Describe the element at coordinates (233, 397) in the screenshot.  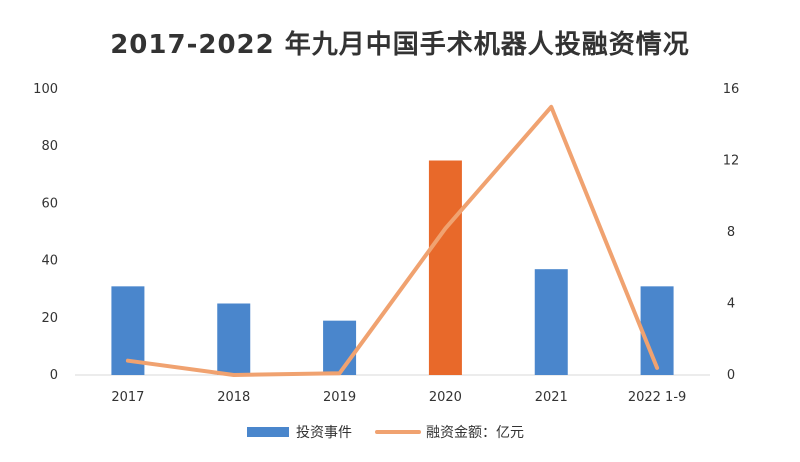
I see `x-tick-label: 2018` at that location.